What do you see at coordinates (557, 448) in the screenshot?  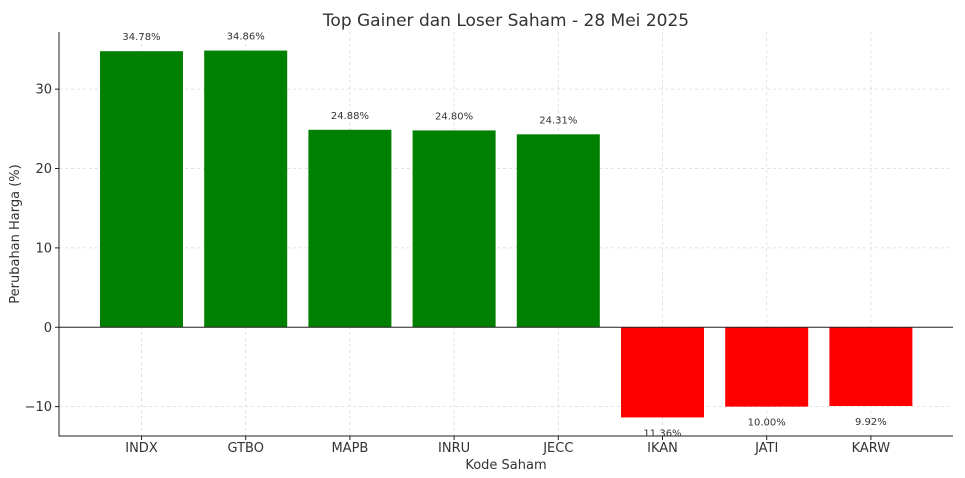 I see `x-tick-label: JECC` at bounding box center [557, 448].